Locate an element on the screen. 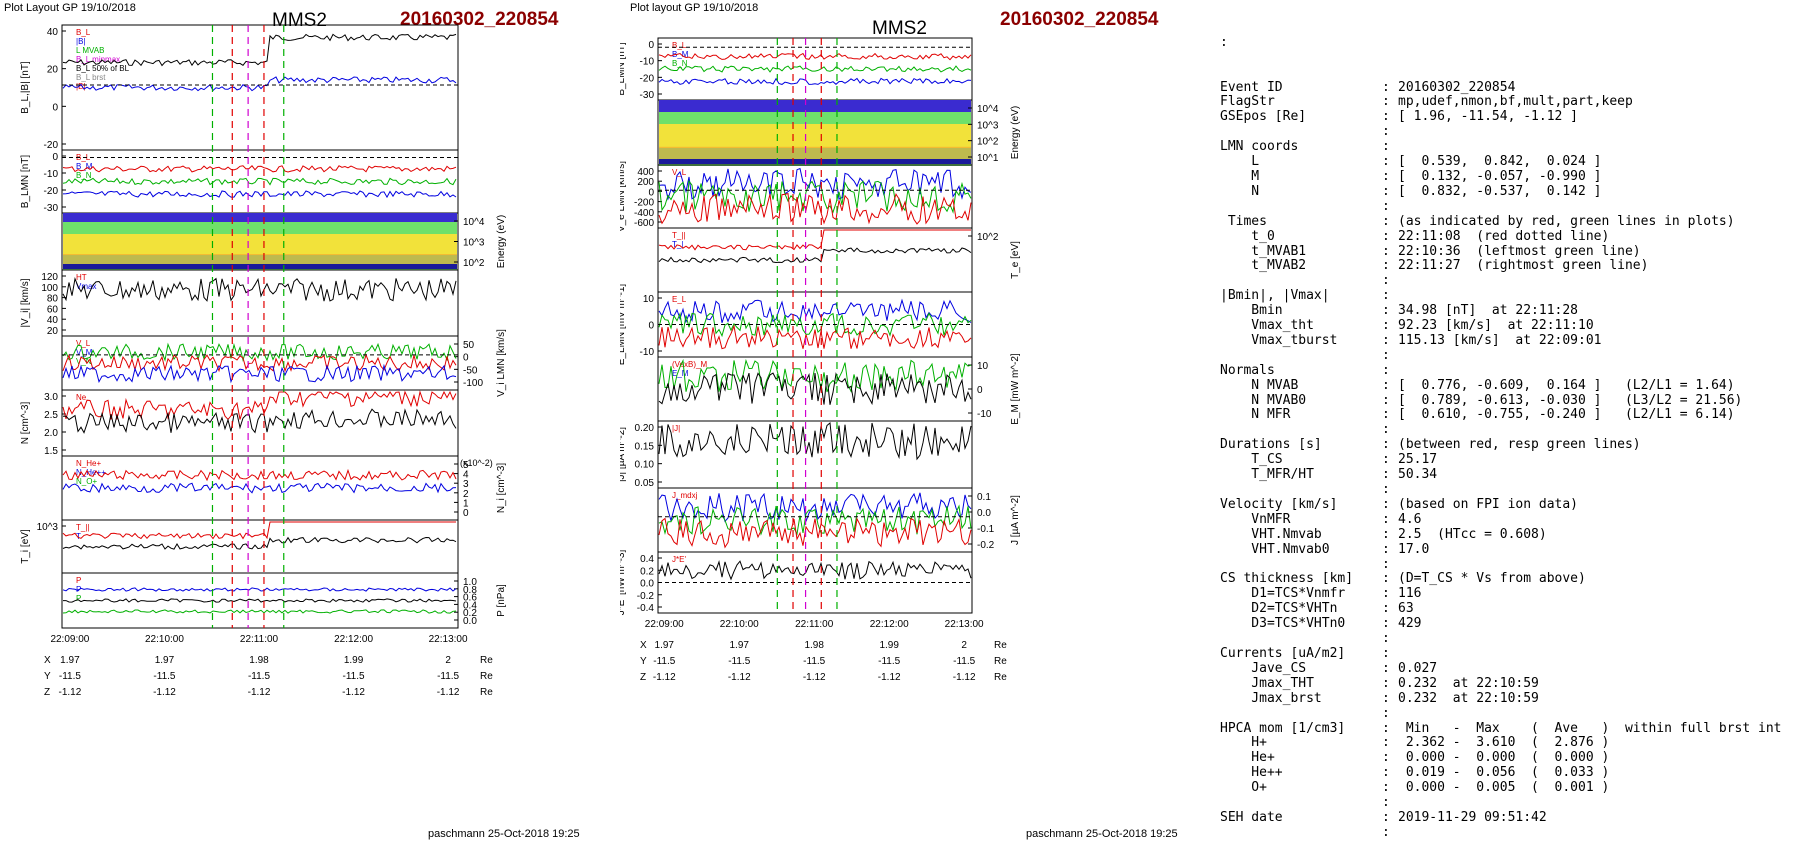  info-key: Jave_CS is located at coordinates (1263, 668).